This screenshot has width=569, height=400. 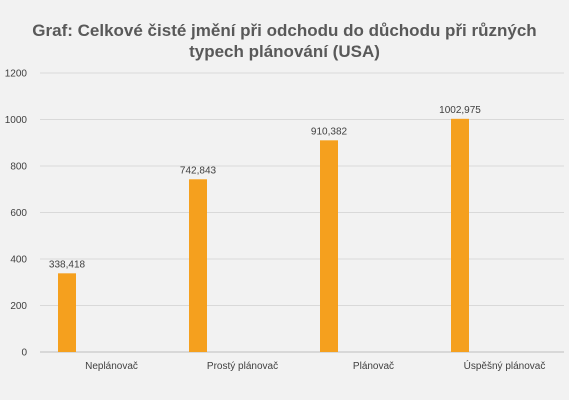 What do you see at coordinates (18, 306) in the screenshot?
I see `y-tick-label: 200` at bounding box center [18, 306].